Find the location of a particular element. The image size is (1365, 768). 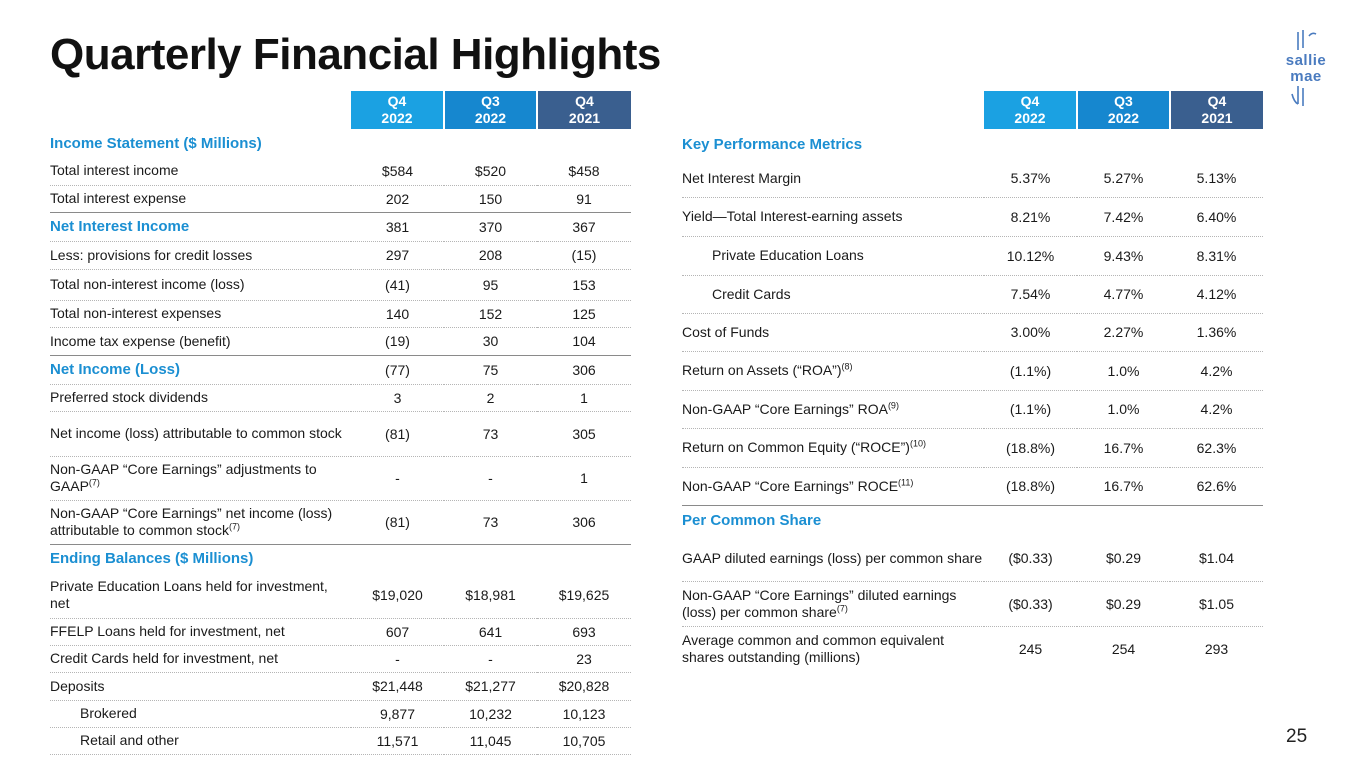

row-label-cell: Non-GAAP “Core Earnings” ROCE(11) is located at coordinates (833, 486).